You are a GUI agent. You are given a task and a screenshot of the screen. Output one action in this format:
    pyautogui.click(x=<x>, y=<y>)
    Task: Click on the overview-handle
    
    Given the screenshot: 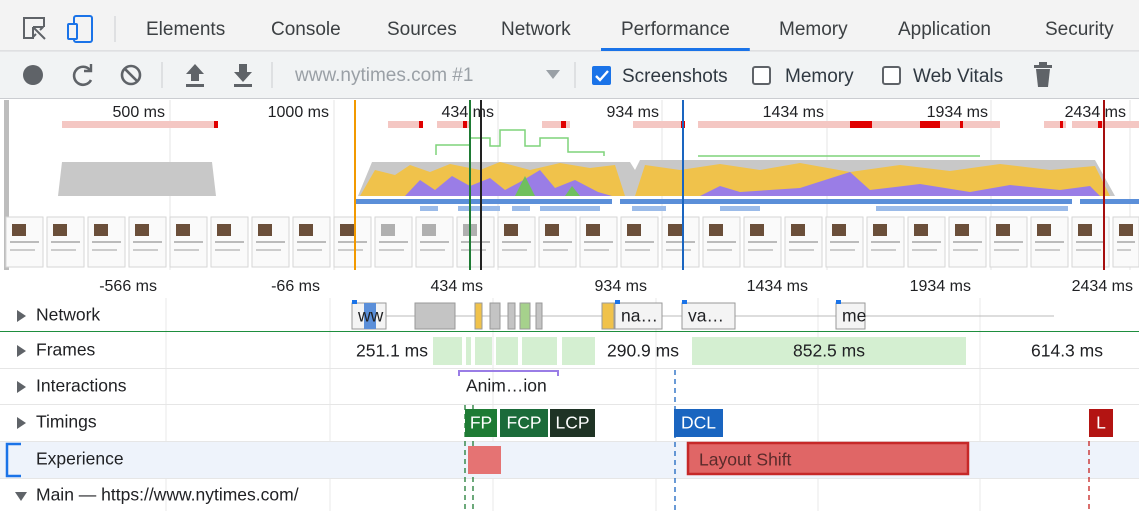 What is the action you would take?
    pyautogui.click(x=6, y=185)
    